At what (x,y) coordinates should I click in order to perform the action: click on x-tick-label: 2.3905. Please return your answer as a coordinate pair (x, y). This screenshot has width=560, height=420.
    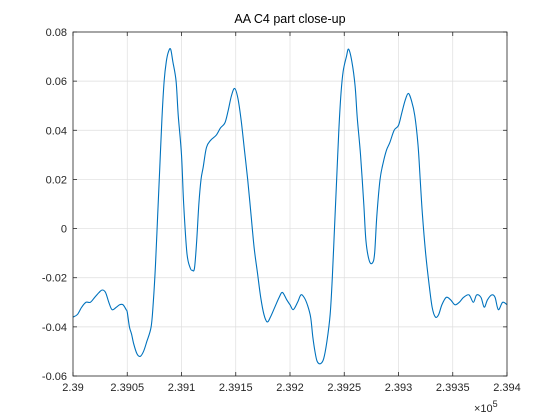
    Looking at the image, I should click on (127, 388).